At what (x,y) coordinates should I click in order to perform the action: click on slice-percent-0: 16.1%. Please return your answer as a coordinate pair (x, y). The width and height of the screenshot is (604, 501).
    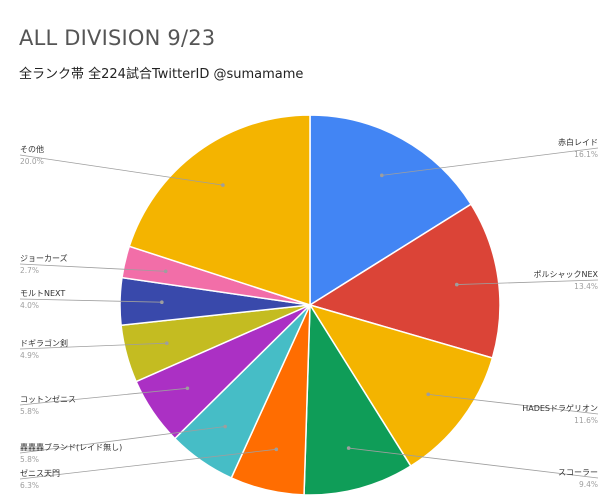
    Looking at the image, I should click on (586, 154).